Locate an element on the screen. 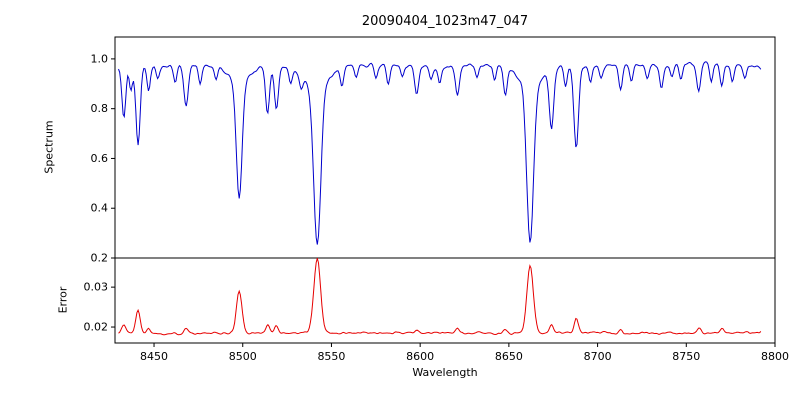  spectrum-y-tick-label: 1.0 is located at coordinates (100, 58).